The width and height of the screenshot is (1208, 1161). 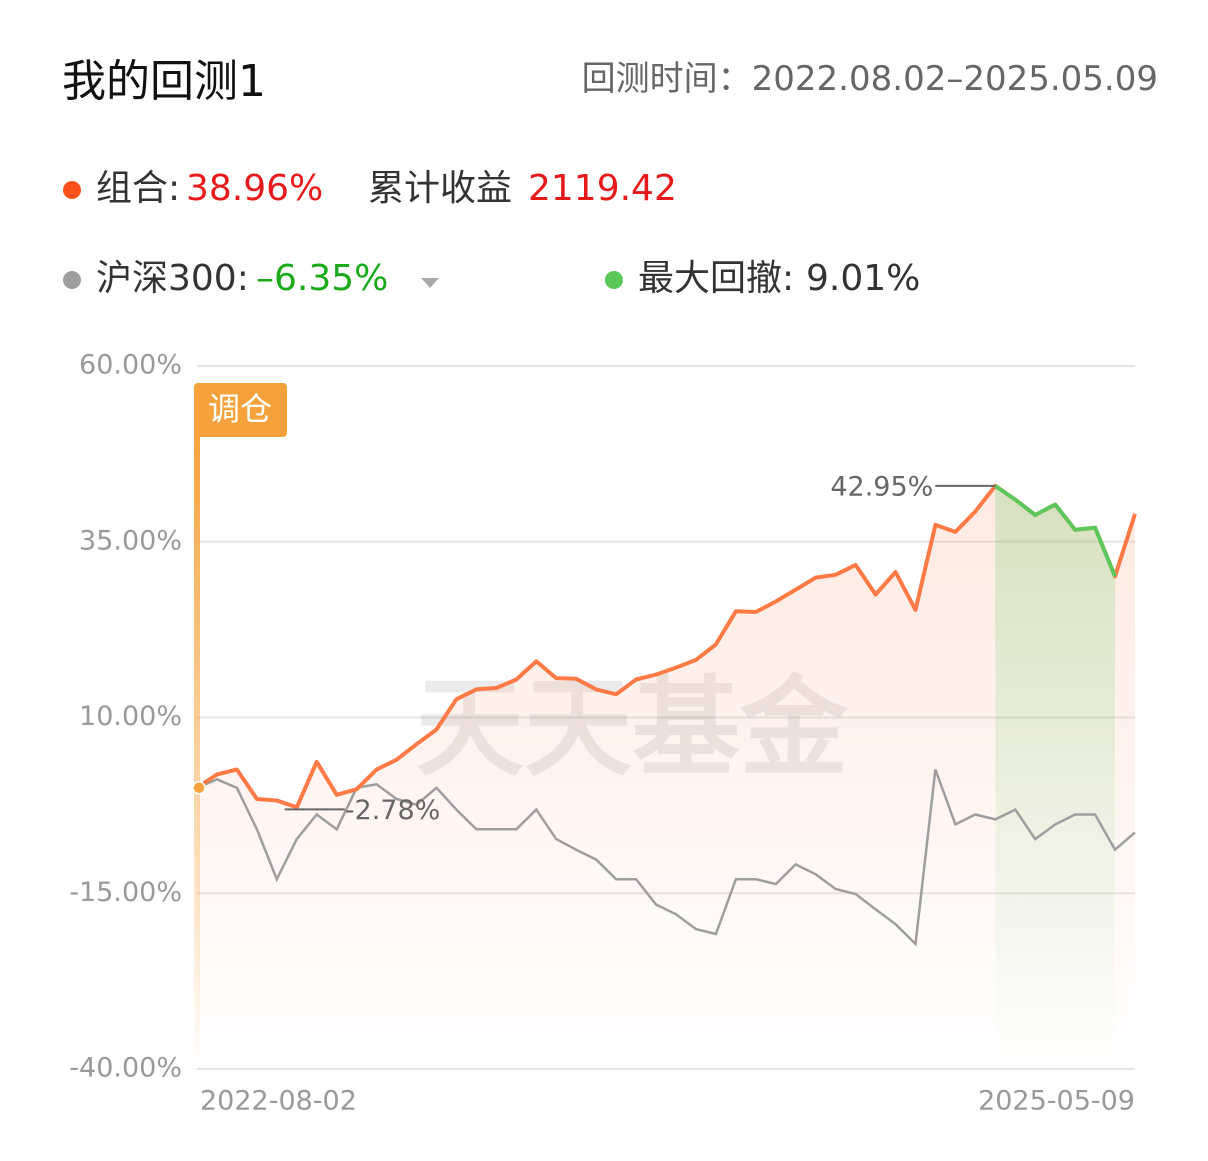 I want to click on annotation: -2.78%, so click(x=393, y=810).